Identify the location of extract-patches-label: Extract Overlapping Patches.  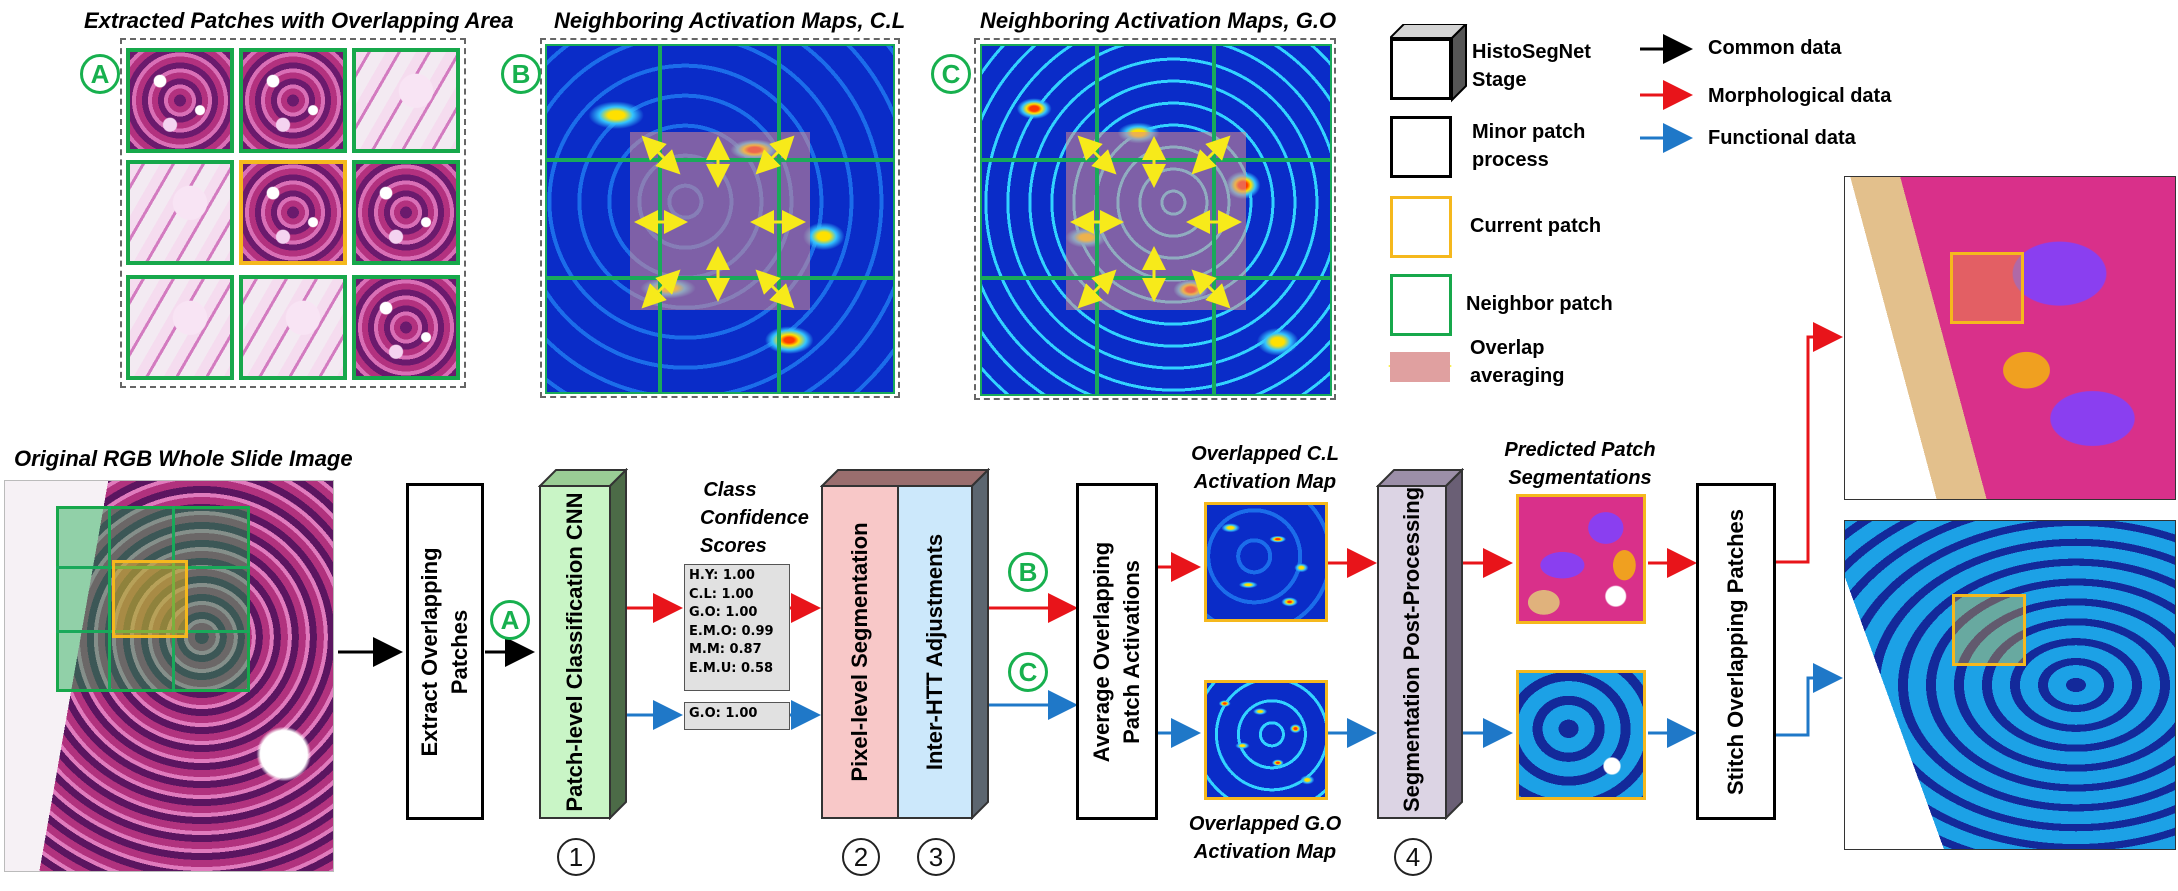
(444, 651).